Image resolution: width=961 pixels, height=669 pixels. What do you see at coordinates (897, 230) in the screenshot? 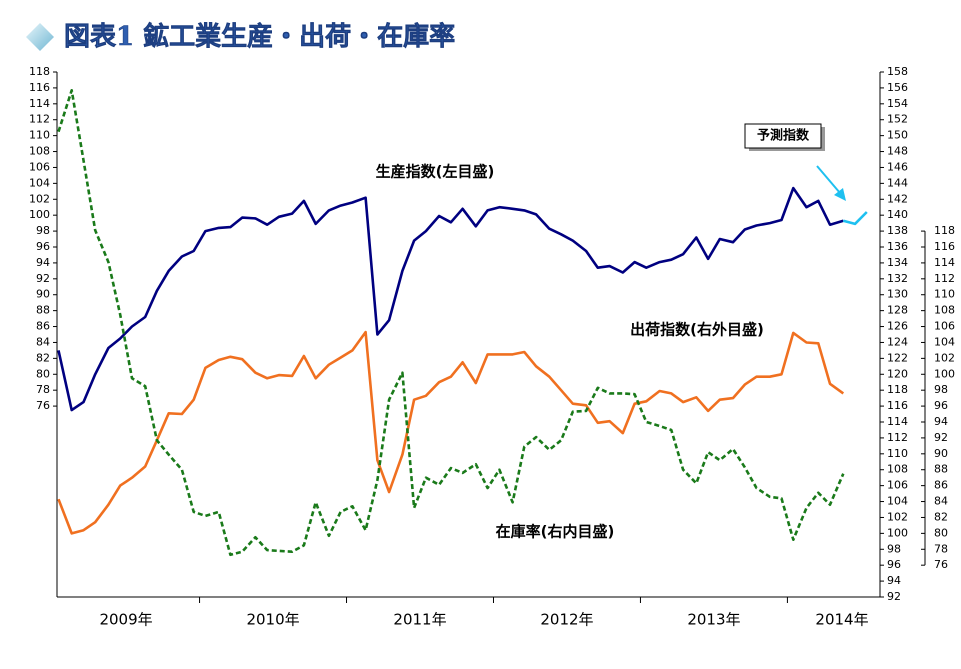
I see `tick-label: 138` at bounding box center [897, 230].